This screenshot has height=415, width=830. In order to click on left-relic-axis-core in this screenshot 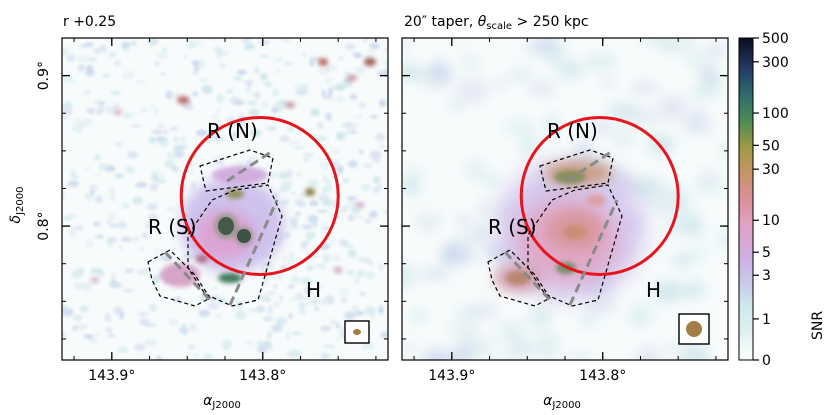, I will do `click(253, 252)`.